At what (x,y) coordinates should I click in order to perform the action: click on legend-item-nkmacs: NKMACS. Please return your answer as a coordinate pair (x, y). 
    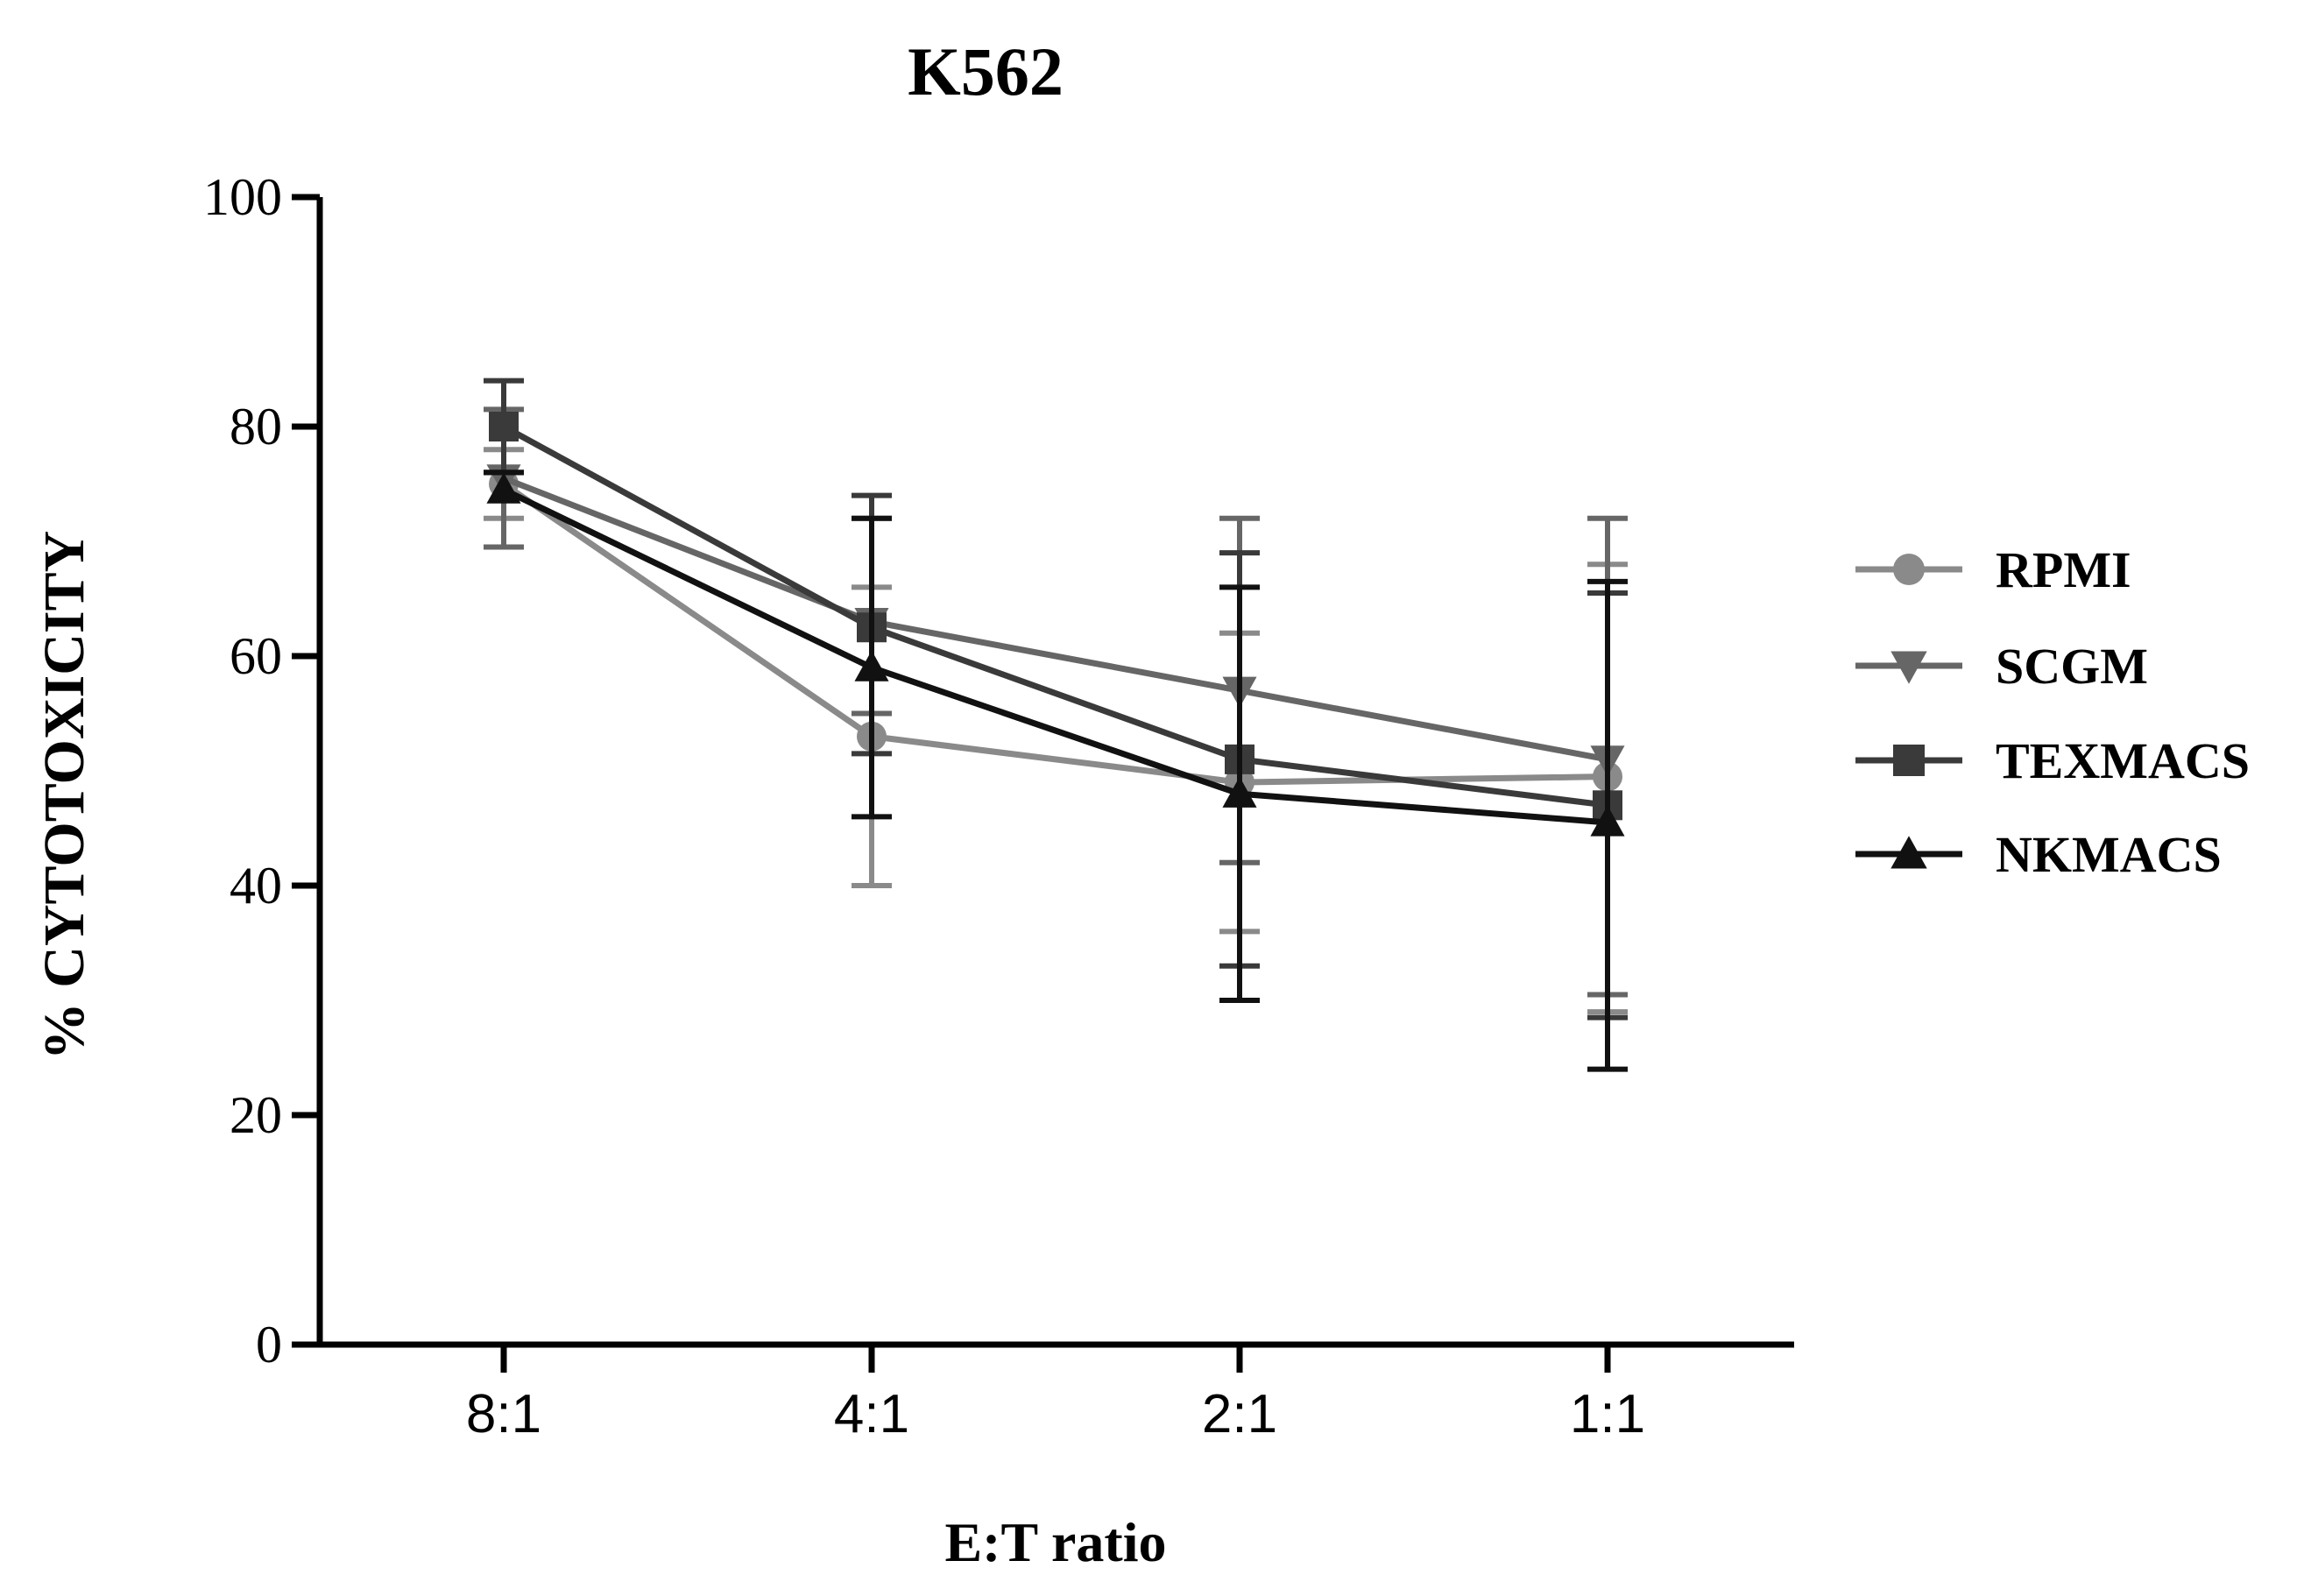
    Looking at the image, I should click on (2039, 854).